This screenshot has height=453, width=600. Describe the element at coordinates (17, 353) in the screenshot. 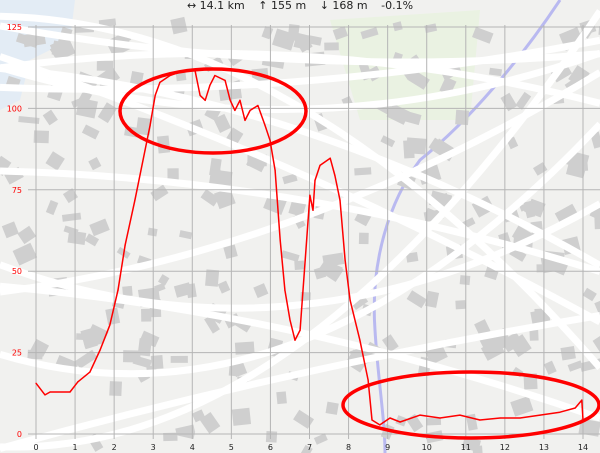

I see `y-tick-label: 25` at that location.